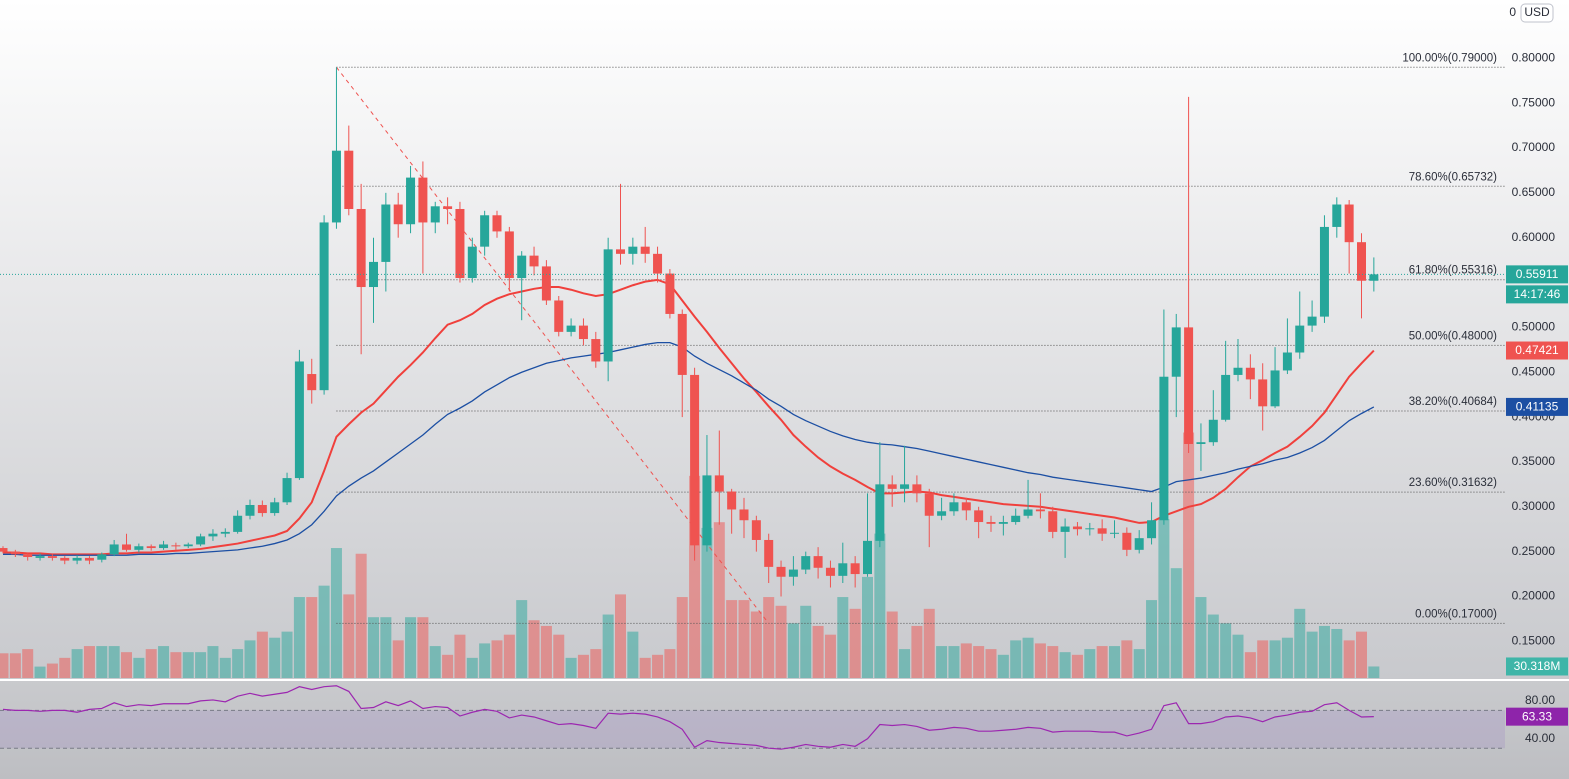 The height and width of the screenshot is (779, 1569). What do you see at coordinates (1540, 700) in the screenshot?
I see `rsi-tick-label: 80.00` at bounding box center [1540, 700].